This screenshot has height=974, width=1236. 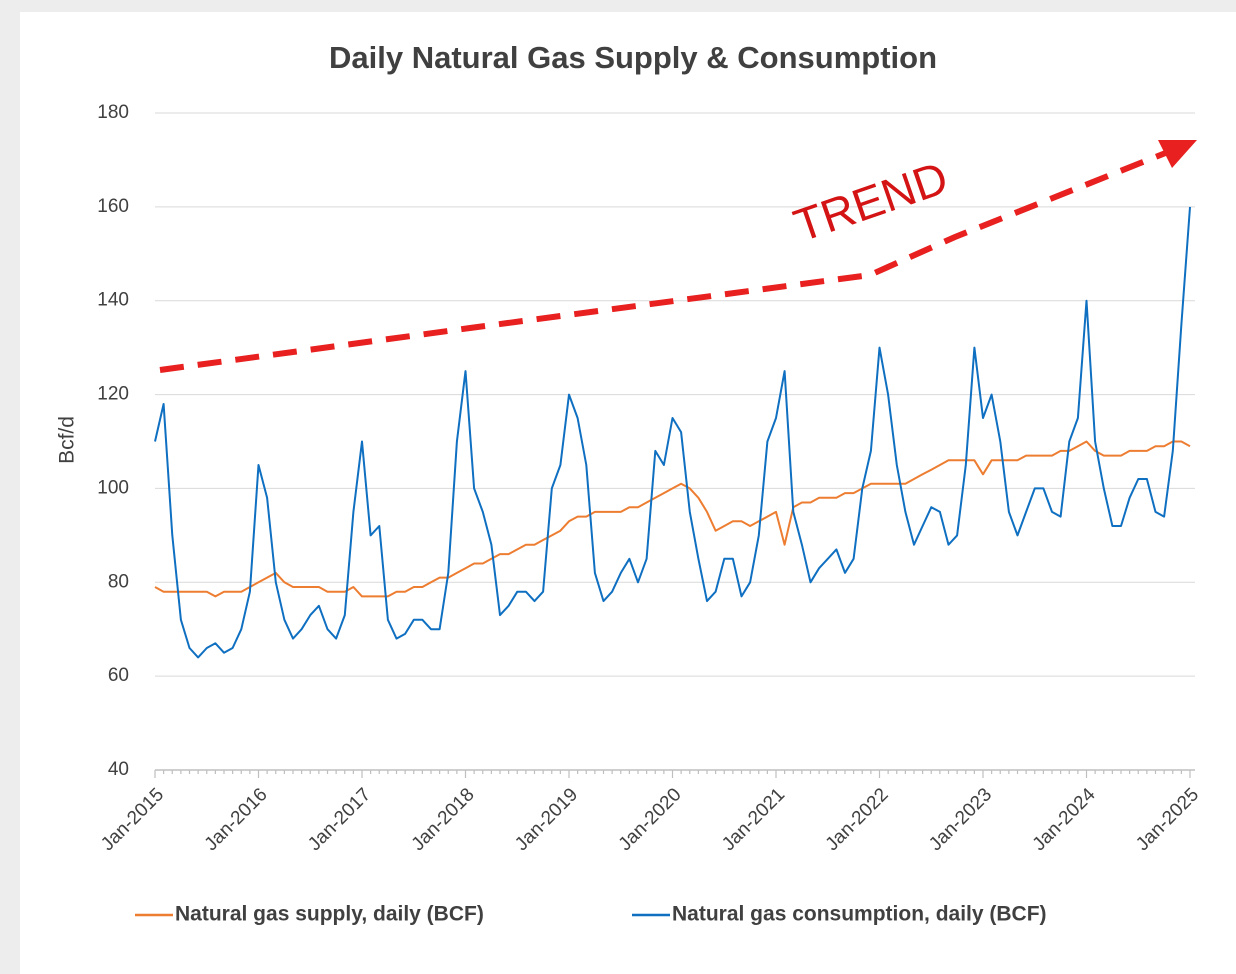 I want to click on y-tick-label: 100, so click(x=113, y=487).